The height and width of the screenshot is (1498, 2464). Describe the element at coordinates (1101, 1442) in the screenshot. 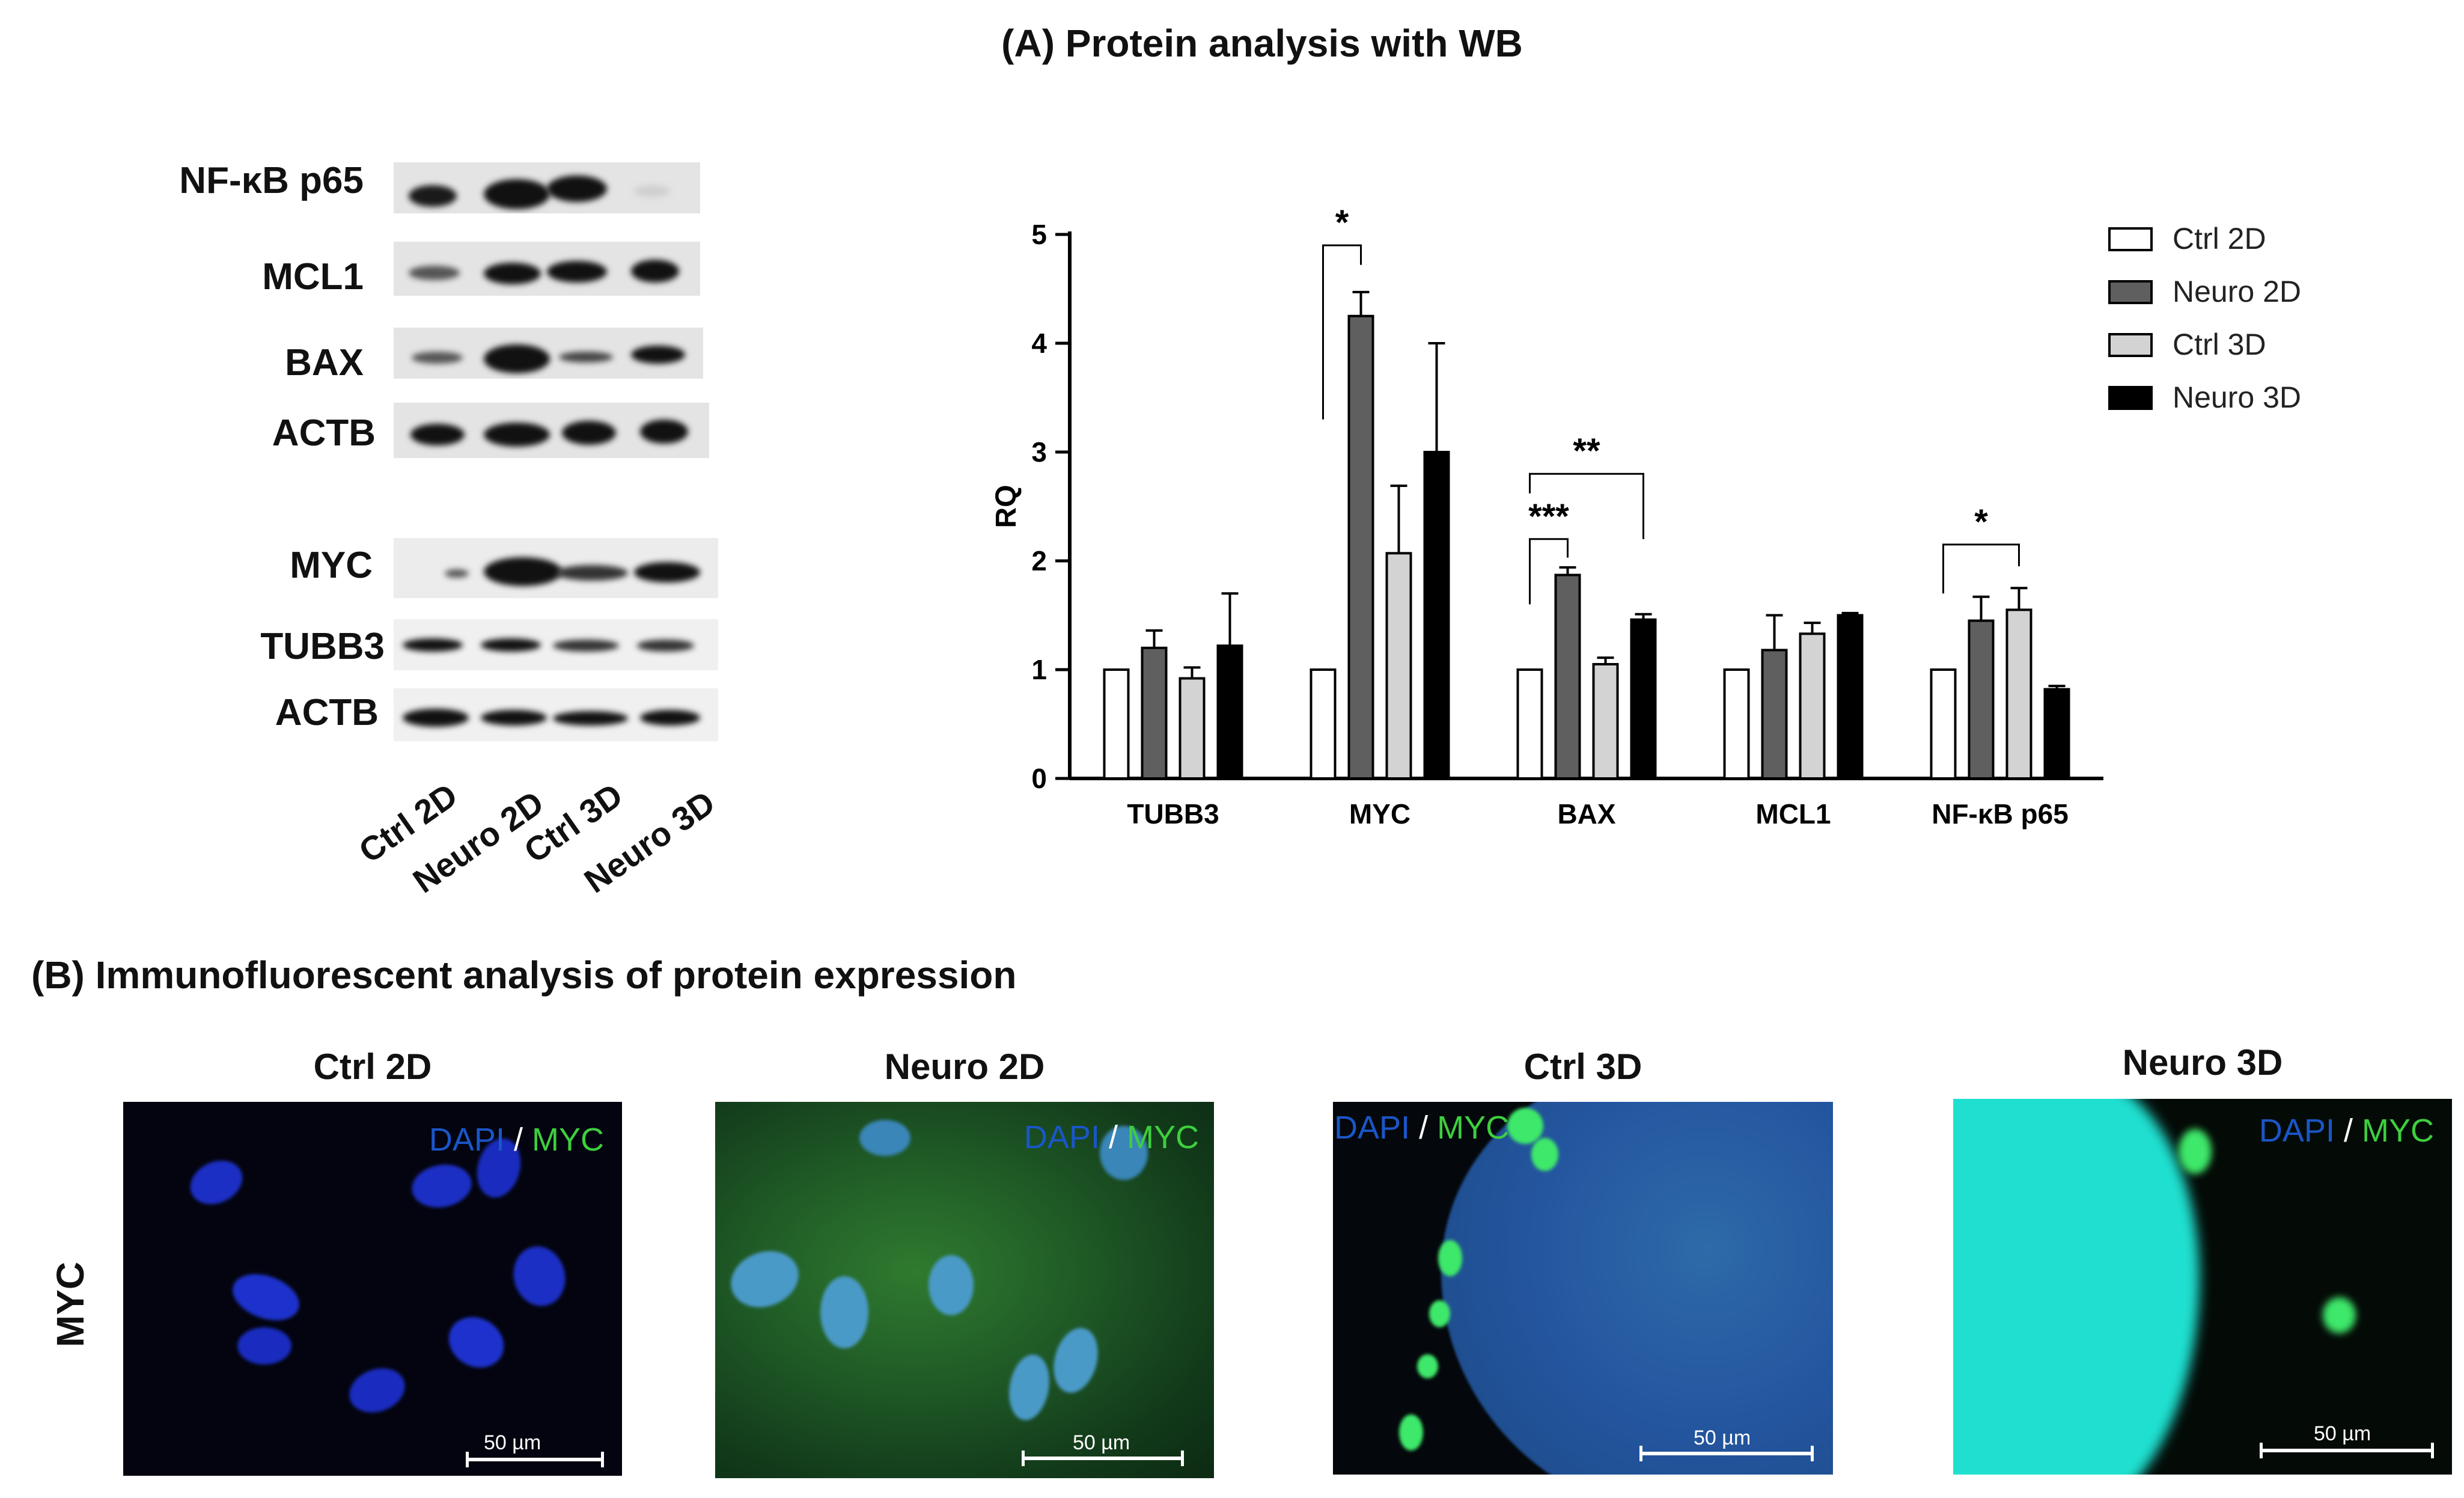

I see `scale-text-neuro-2d: 50 µm` at that location.